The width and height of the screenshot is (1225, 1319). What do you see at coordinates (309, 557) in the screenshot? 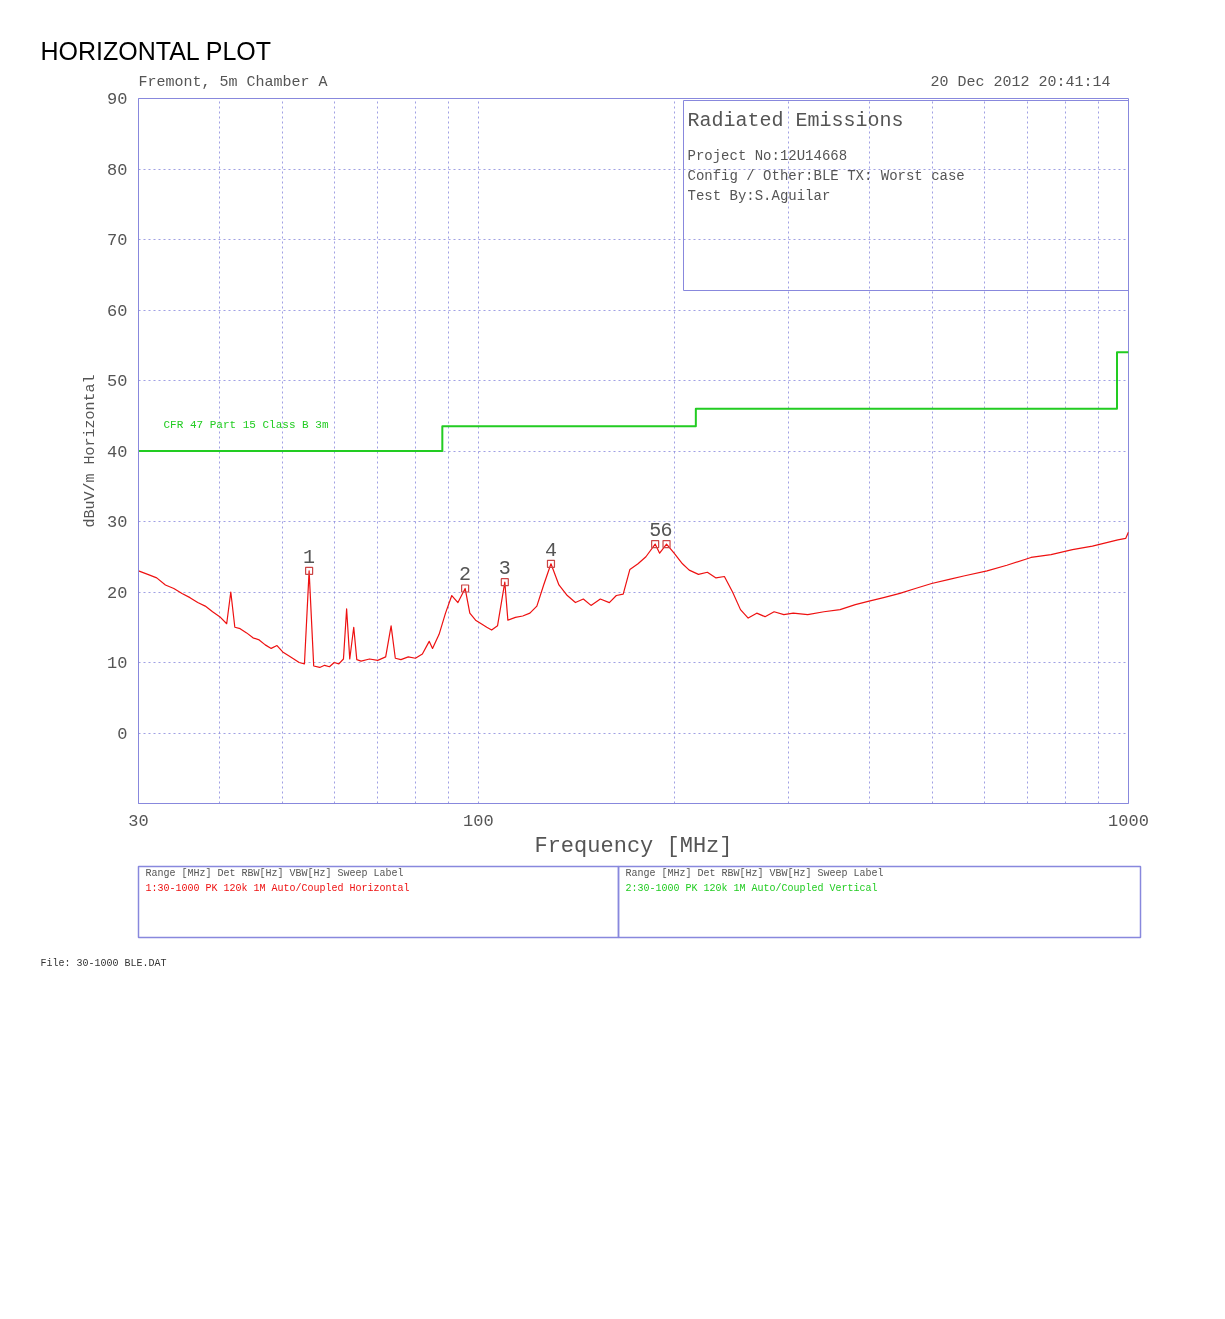
I see `annotation: 1` at bounding box center [309, 557].